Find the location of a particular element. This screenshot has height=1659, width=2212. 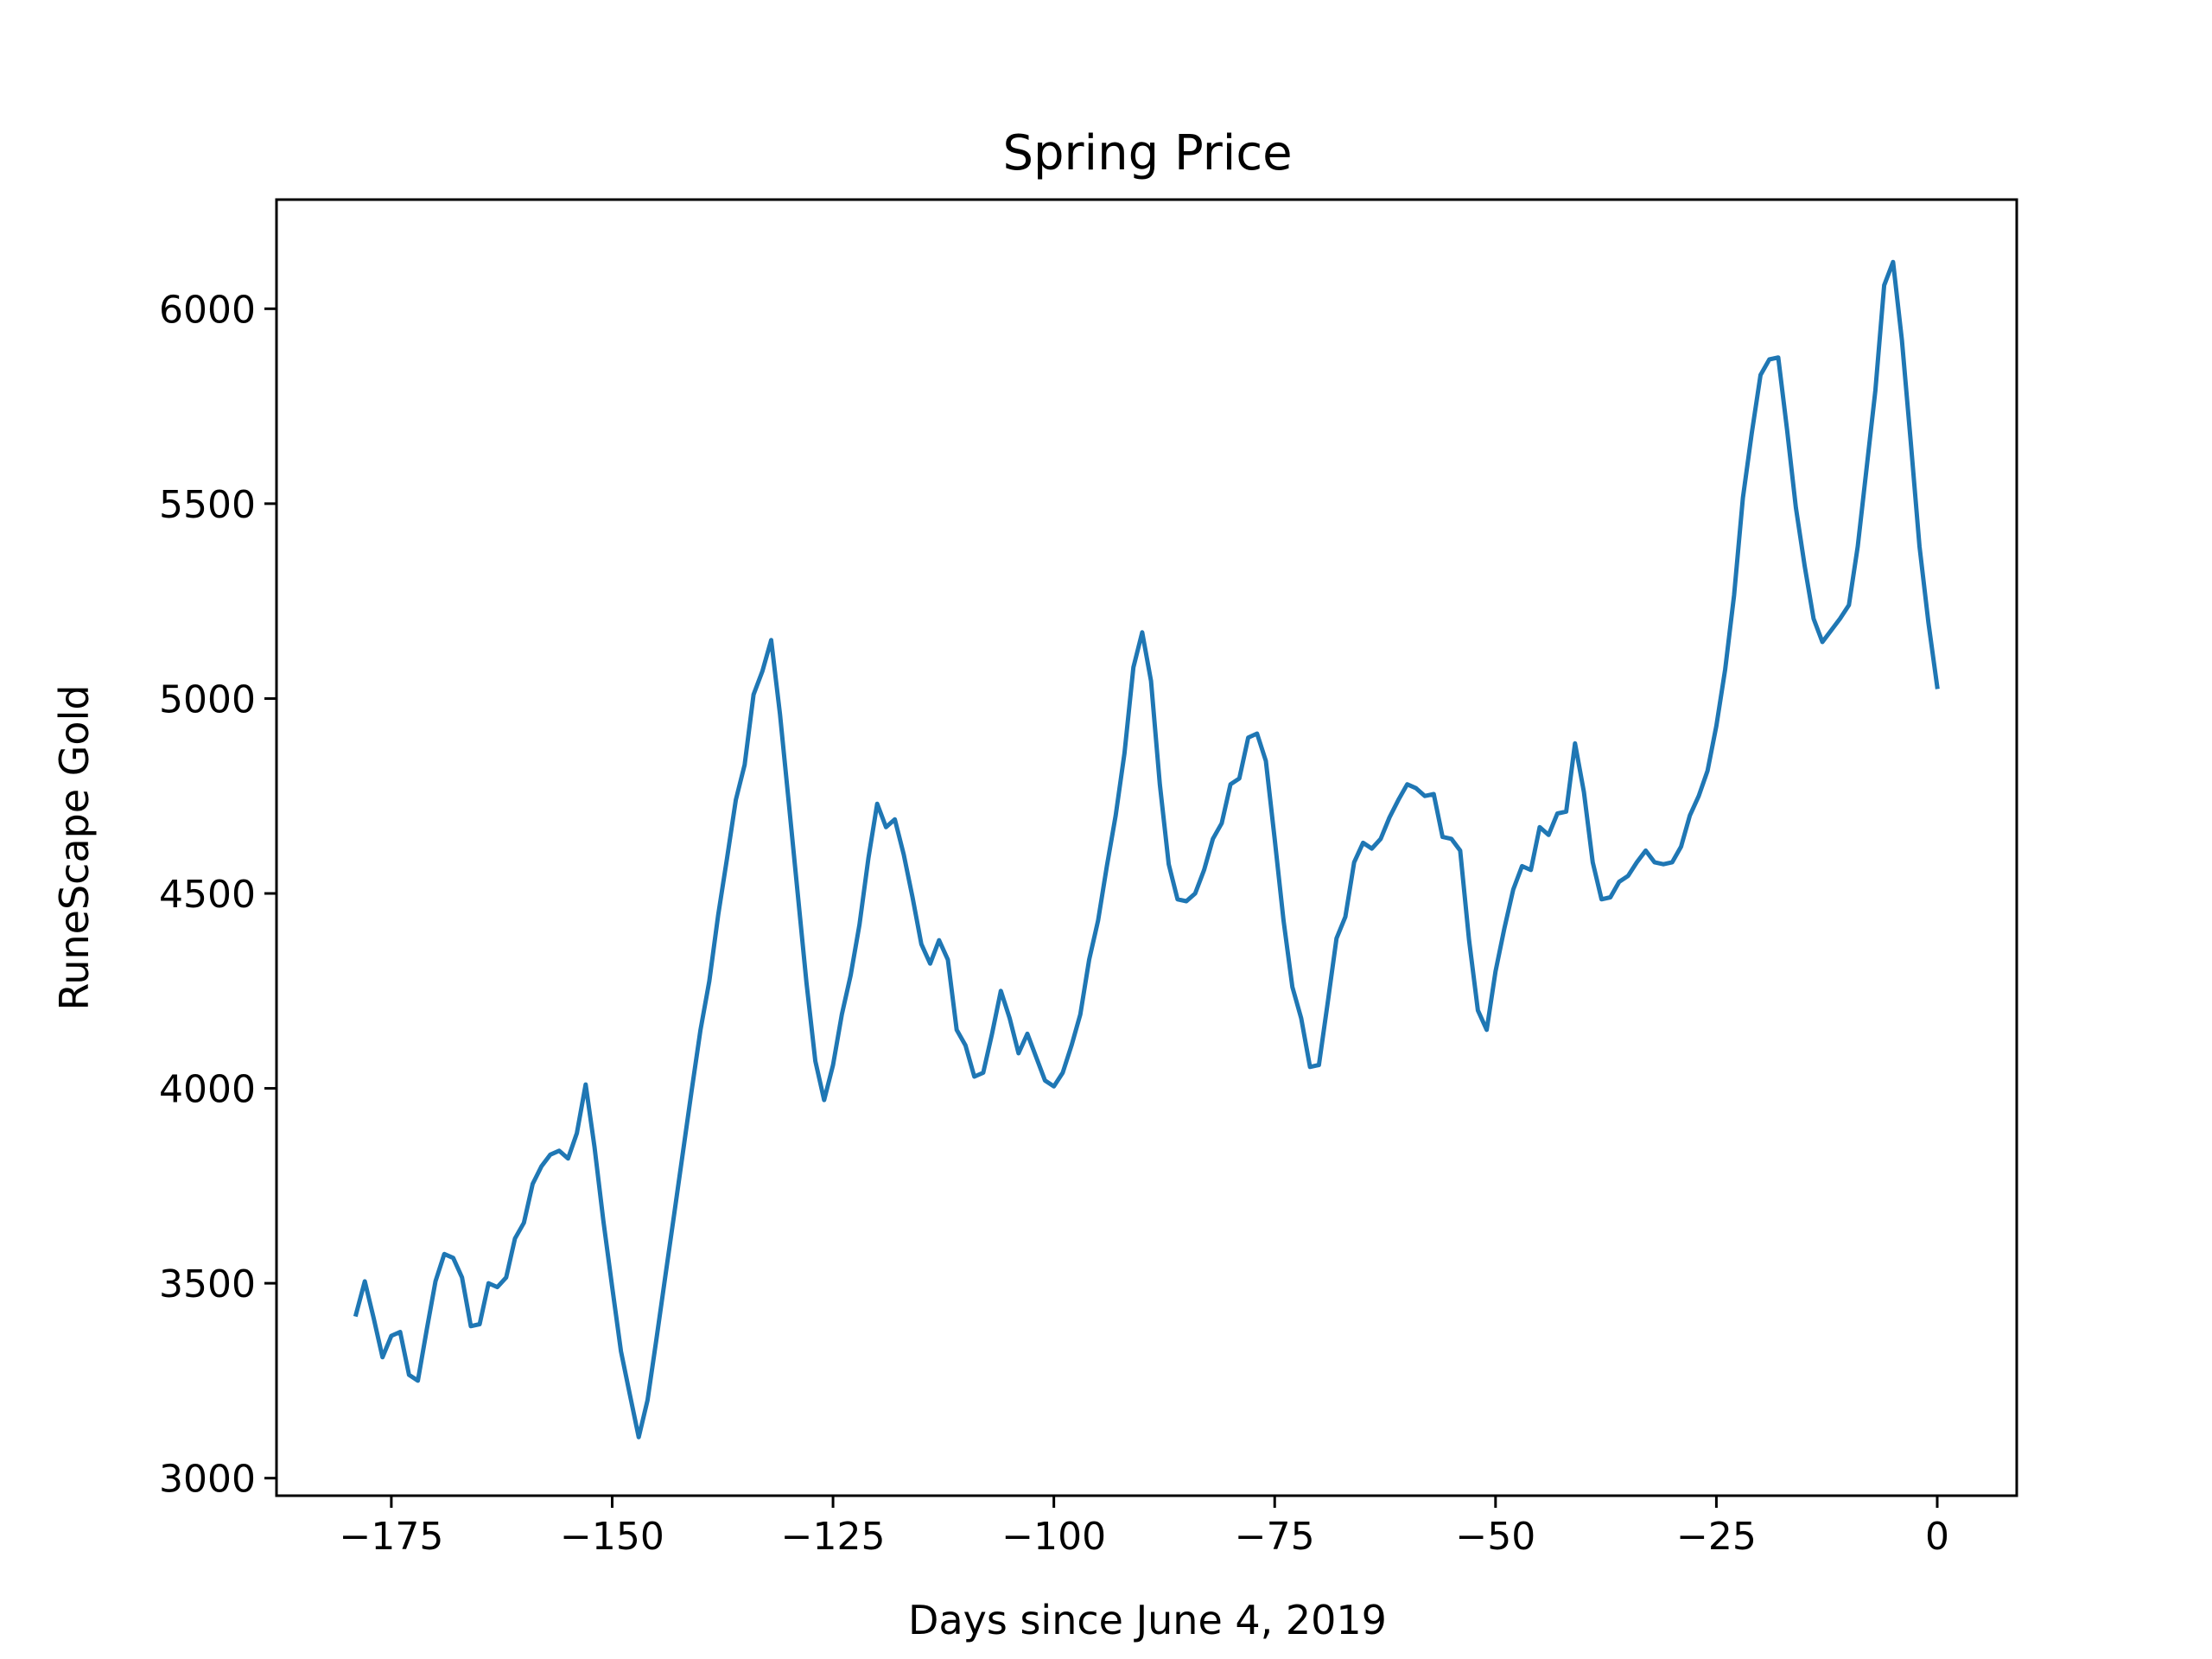

x-tick-label: −25 is located at coordinates (1716, 1537).